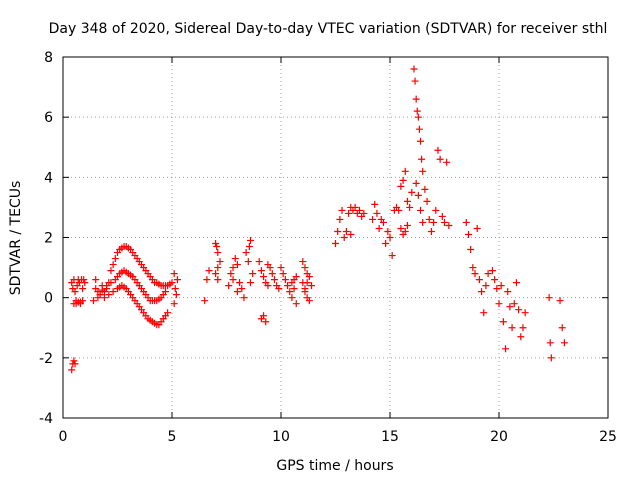 This screenshot has height=480, width=640. What do you see at coordinates (46, 419) in the screenshot?
I see `y-tick-label: -4` at bounding box center [46, 419].